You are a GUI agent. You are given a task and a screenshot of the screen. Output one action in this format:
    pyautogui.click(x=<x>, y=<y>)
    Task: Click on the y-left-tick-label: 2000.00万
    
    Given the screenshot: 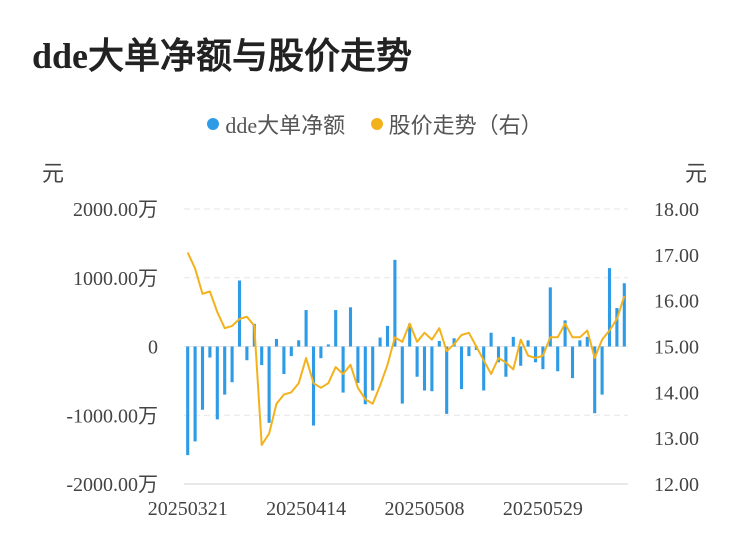 What is the action you would take?
    pyautogui.click(x=115, y=210)
    